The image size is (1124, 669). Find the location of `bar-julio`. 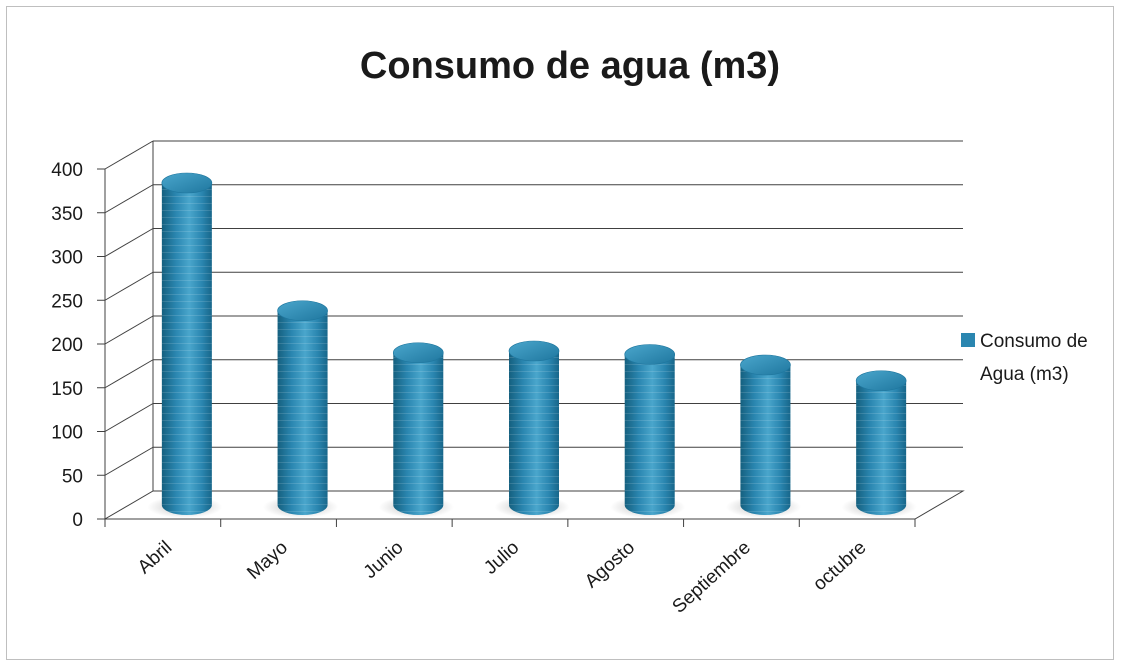

bar-julio is located at coordinates (532, 429).